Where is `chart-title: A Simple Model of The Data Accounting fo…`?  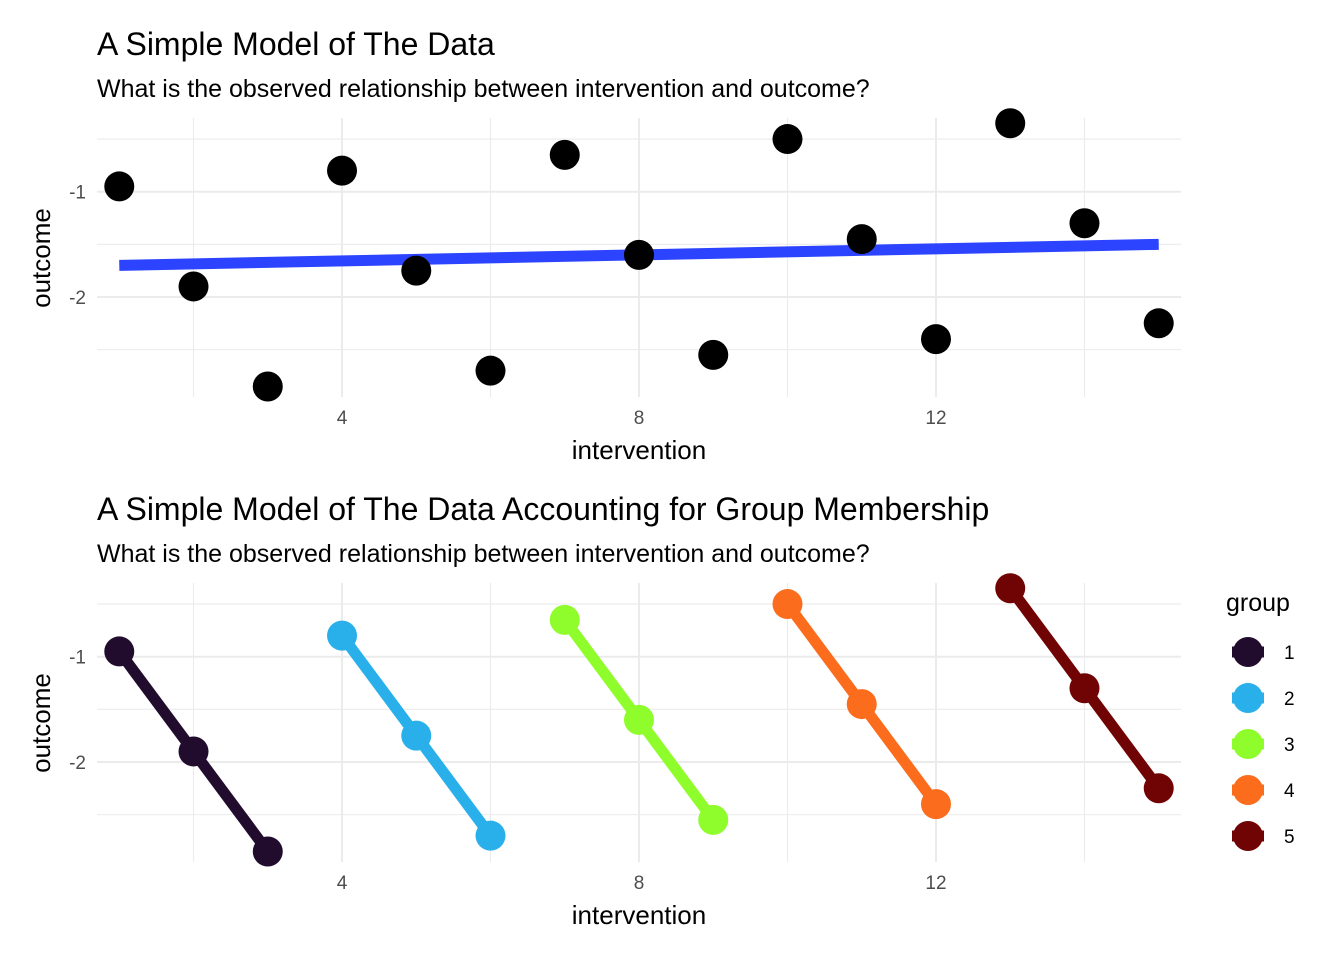
chart-title: A Simple Model of The Data Accounting fo… is located at coordinates (543, 509).